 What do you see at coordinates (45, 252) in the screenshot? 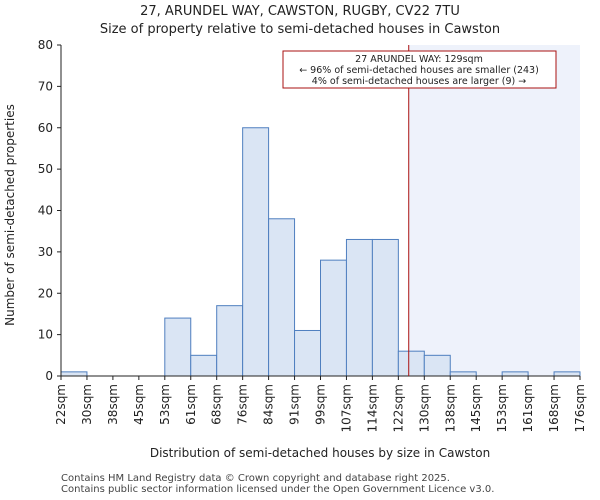
I see `y-tick-label: 30` at bounding box center [45, 252].